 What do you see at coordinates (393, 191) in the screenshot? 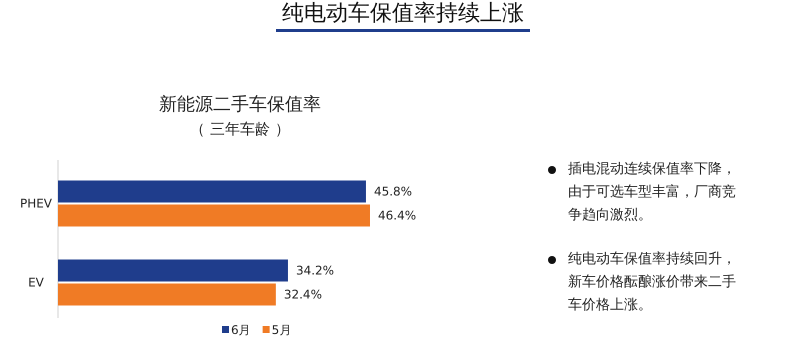
I see `data-label: 45.8%` at bounding box center [393, 191].